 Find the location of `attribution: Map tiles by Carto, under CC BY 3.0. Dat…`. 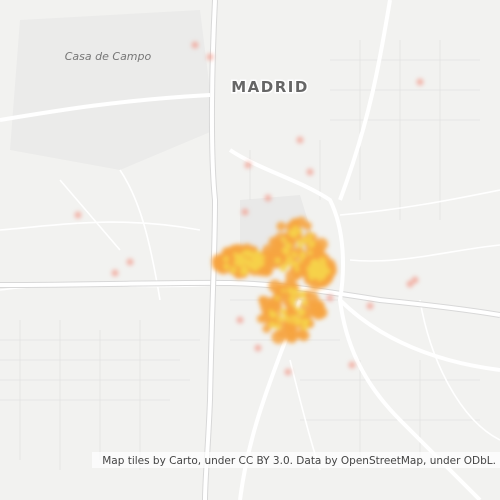

attribution: Map tiles by Carto, under CC BY 3.0. Dat… is located at coordinates (299, 461).